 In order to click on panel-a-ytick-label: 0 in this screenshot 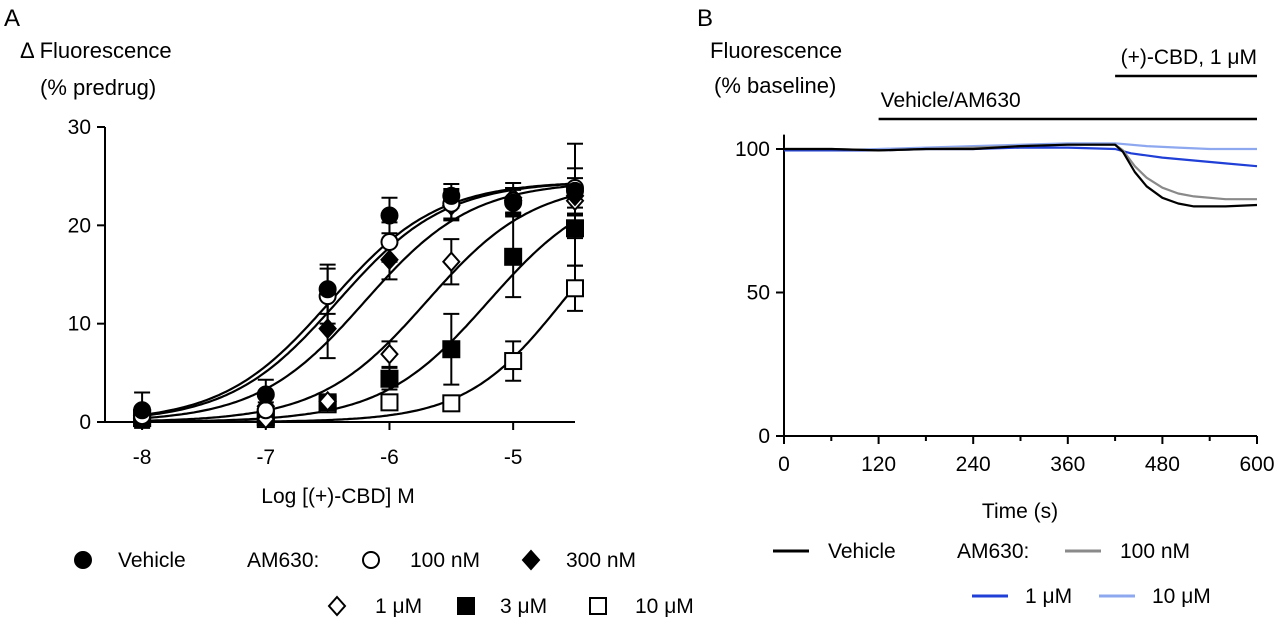, I will do `click(85, 422)`.